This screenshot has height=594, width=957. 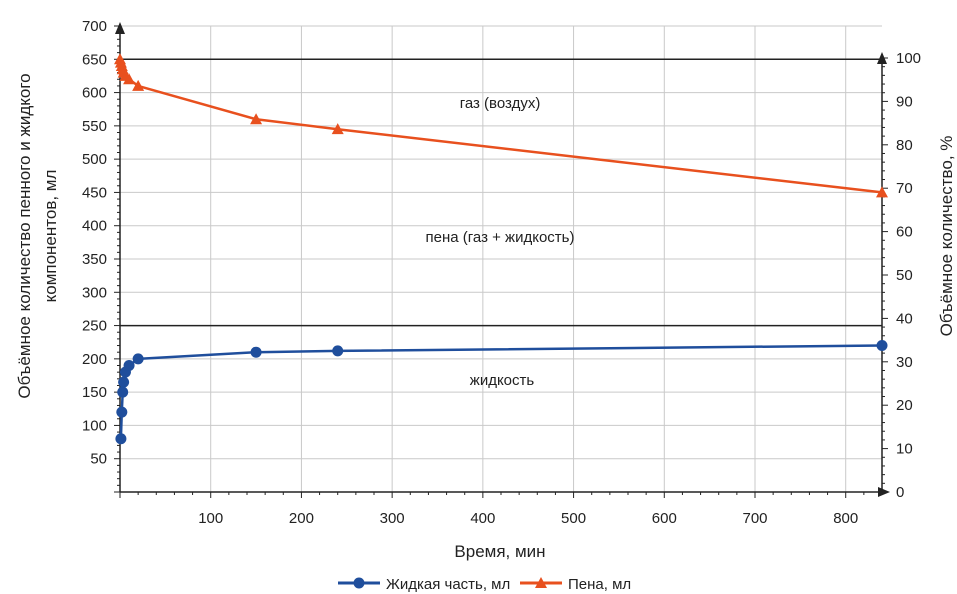 I want to click on x-tick-label-4: 400, so click(x=482, y=518).